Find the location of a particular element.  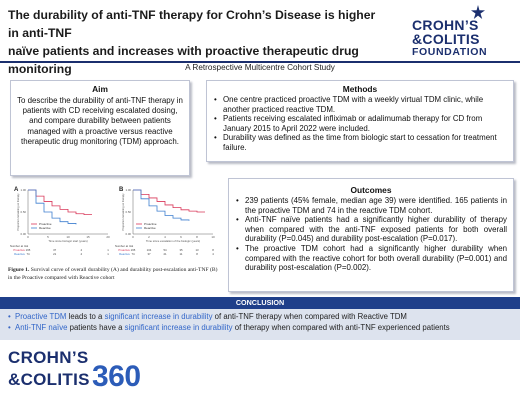

crohns-colitis-360-logo: CROHN’S &COLITIS 360 is located at coordinates (83, 372).